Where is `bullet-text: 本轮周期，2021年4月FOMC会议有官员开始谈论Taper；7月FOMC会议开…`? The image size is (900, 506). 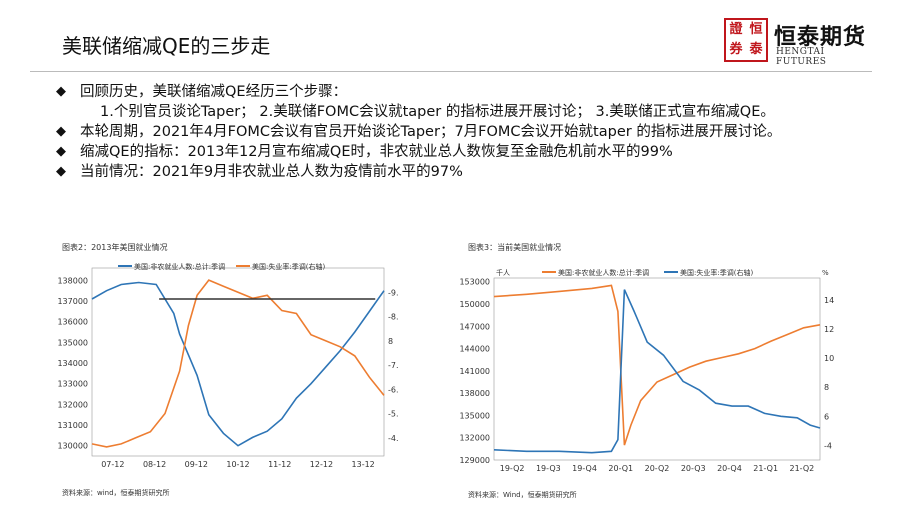 bullet-text: 本轮周期，2021年4月FOMC会议有官员开始谈论Taper；7月FOMC会议开… is located at coordinates (431, 132).